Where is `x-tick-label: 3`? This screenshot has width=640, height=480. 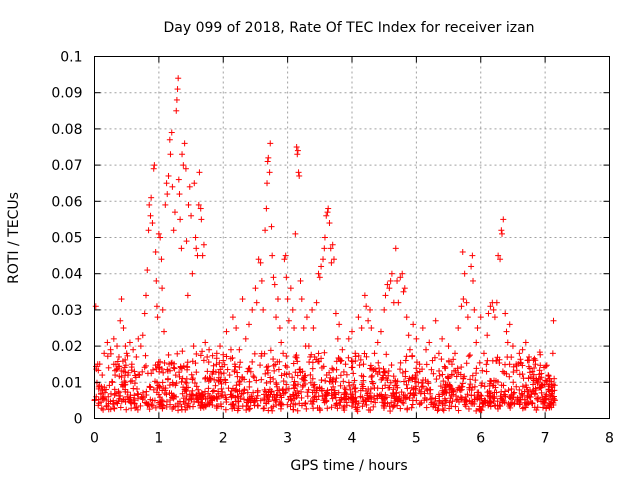
x-tick-label: 3 is located at coordinates (287, 439).